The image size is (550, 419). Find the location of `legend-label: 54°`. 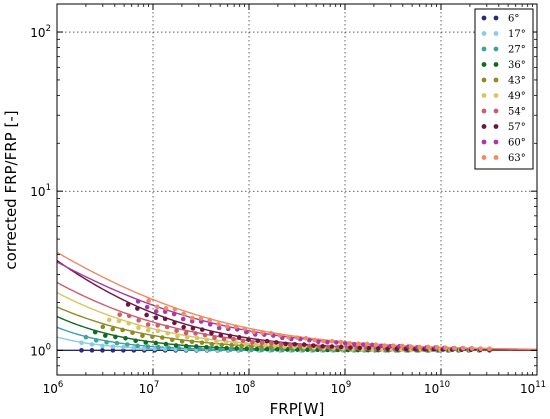

legend-label: 54° is located at coordinates (517, 112).